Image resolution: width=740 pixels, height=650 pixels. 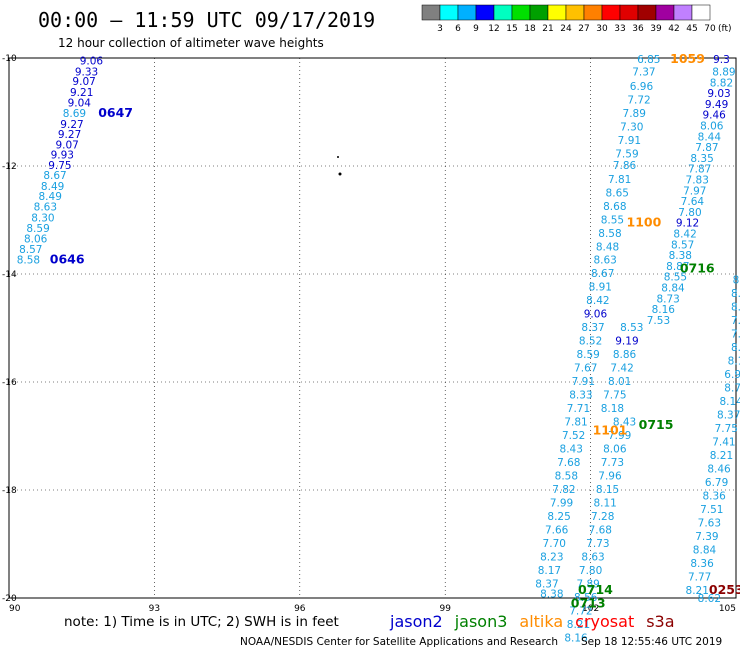 What do you see at coordinates (9, 167) in the screenshot?
I see `y-tick-label: -12` at bounding box center [9, 167].